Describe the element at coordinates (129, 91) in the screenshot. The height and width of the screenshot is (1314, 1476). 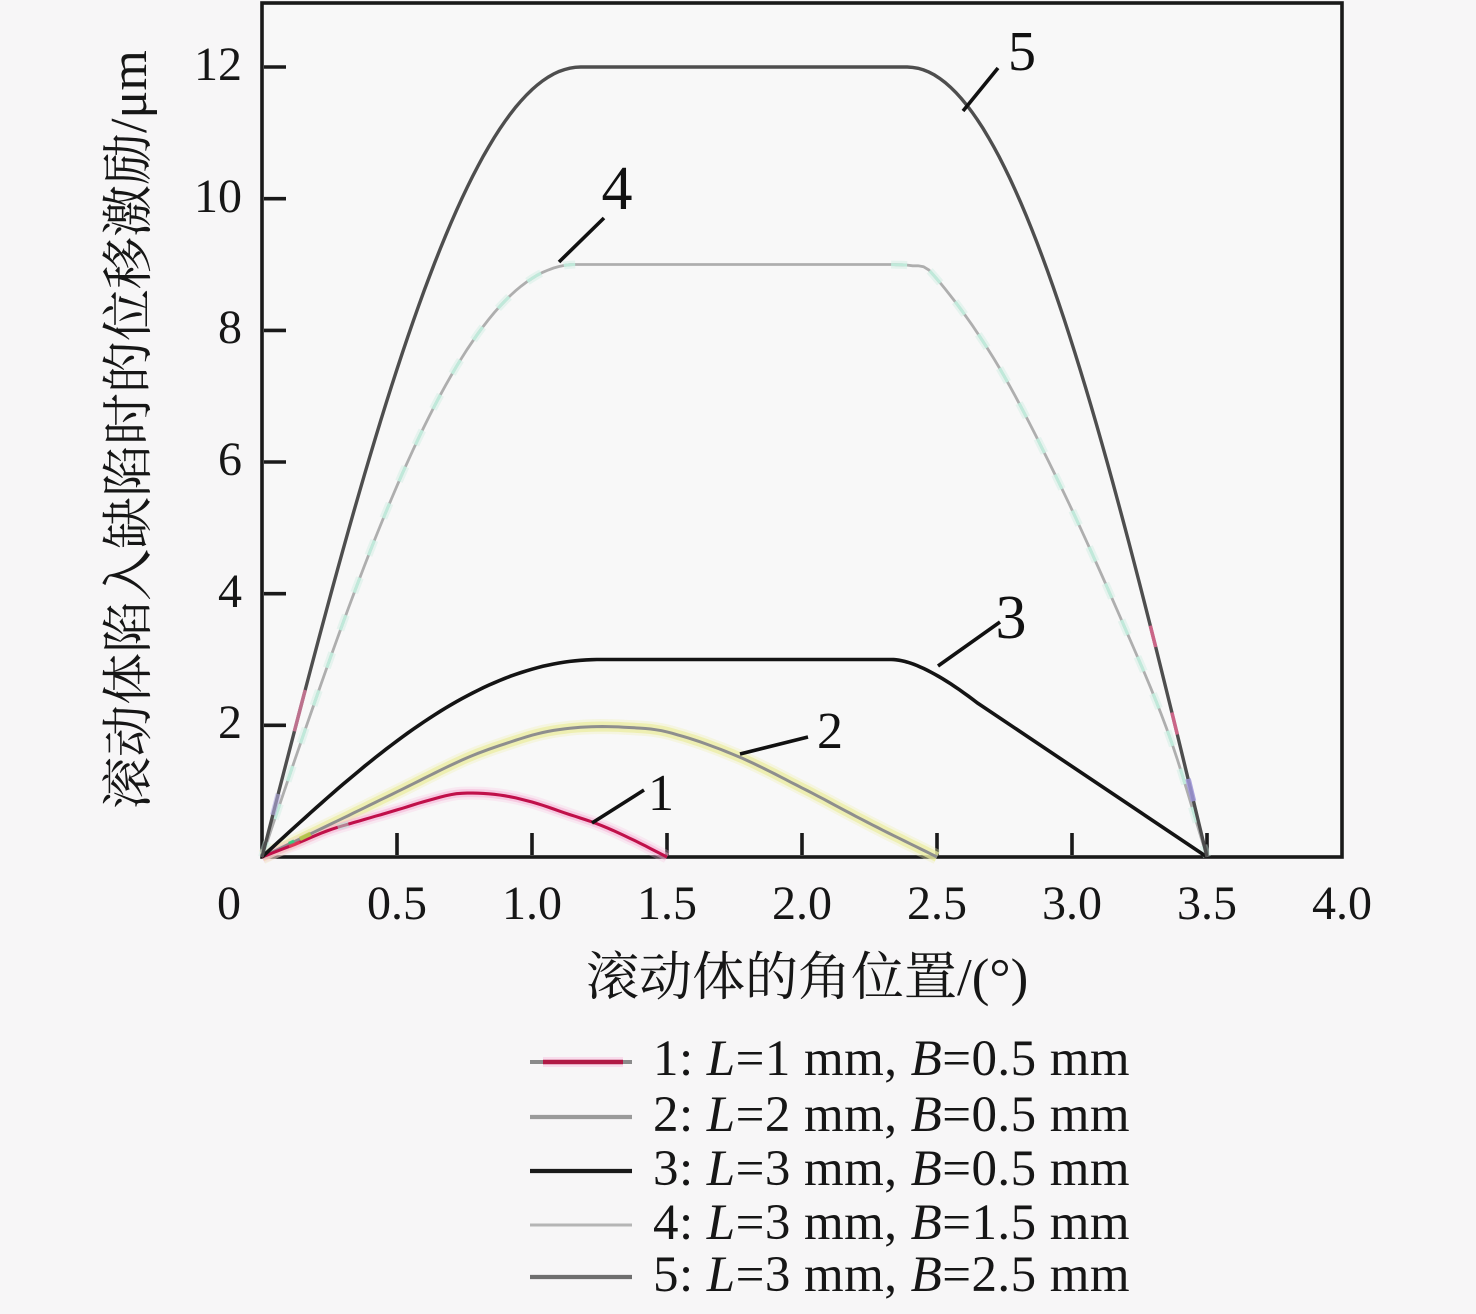
I see `svg-text: /μm` at that location.